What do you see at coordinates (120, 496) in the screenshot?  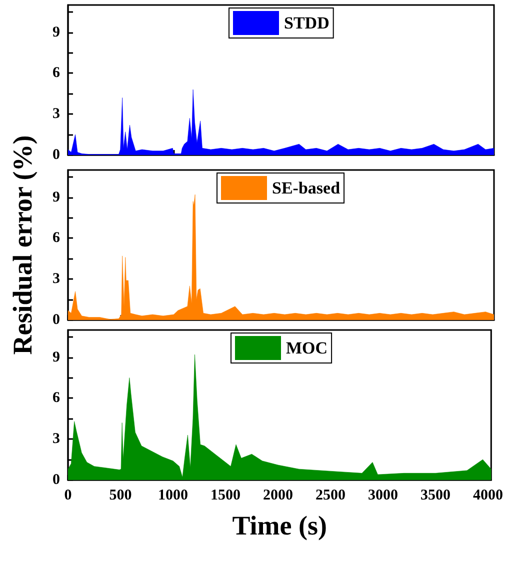 I see `x-tick-label: 500` at bounding box center [120, 496].